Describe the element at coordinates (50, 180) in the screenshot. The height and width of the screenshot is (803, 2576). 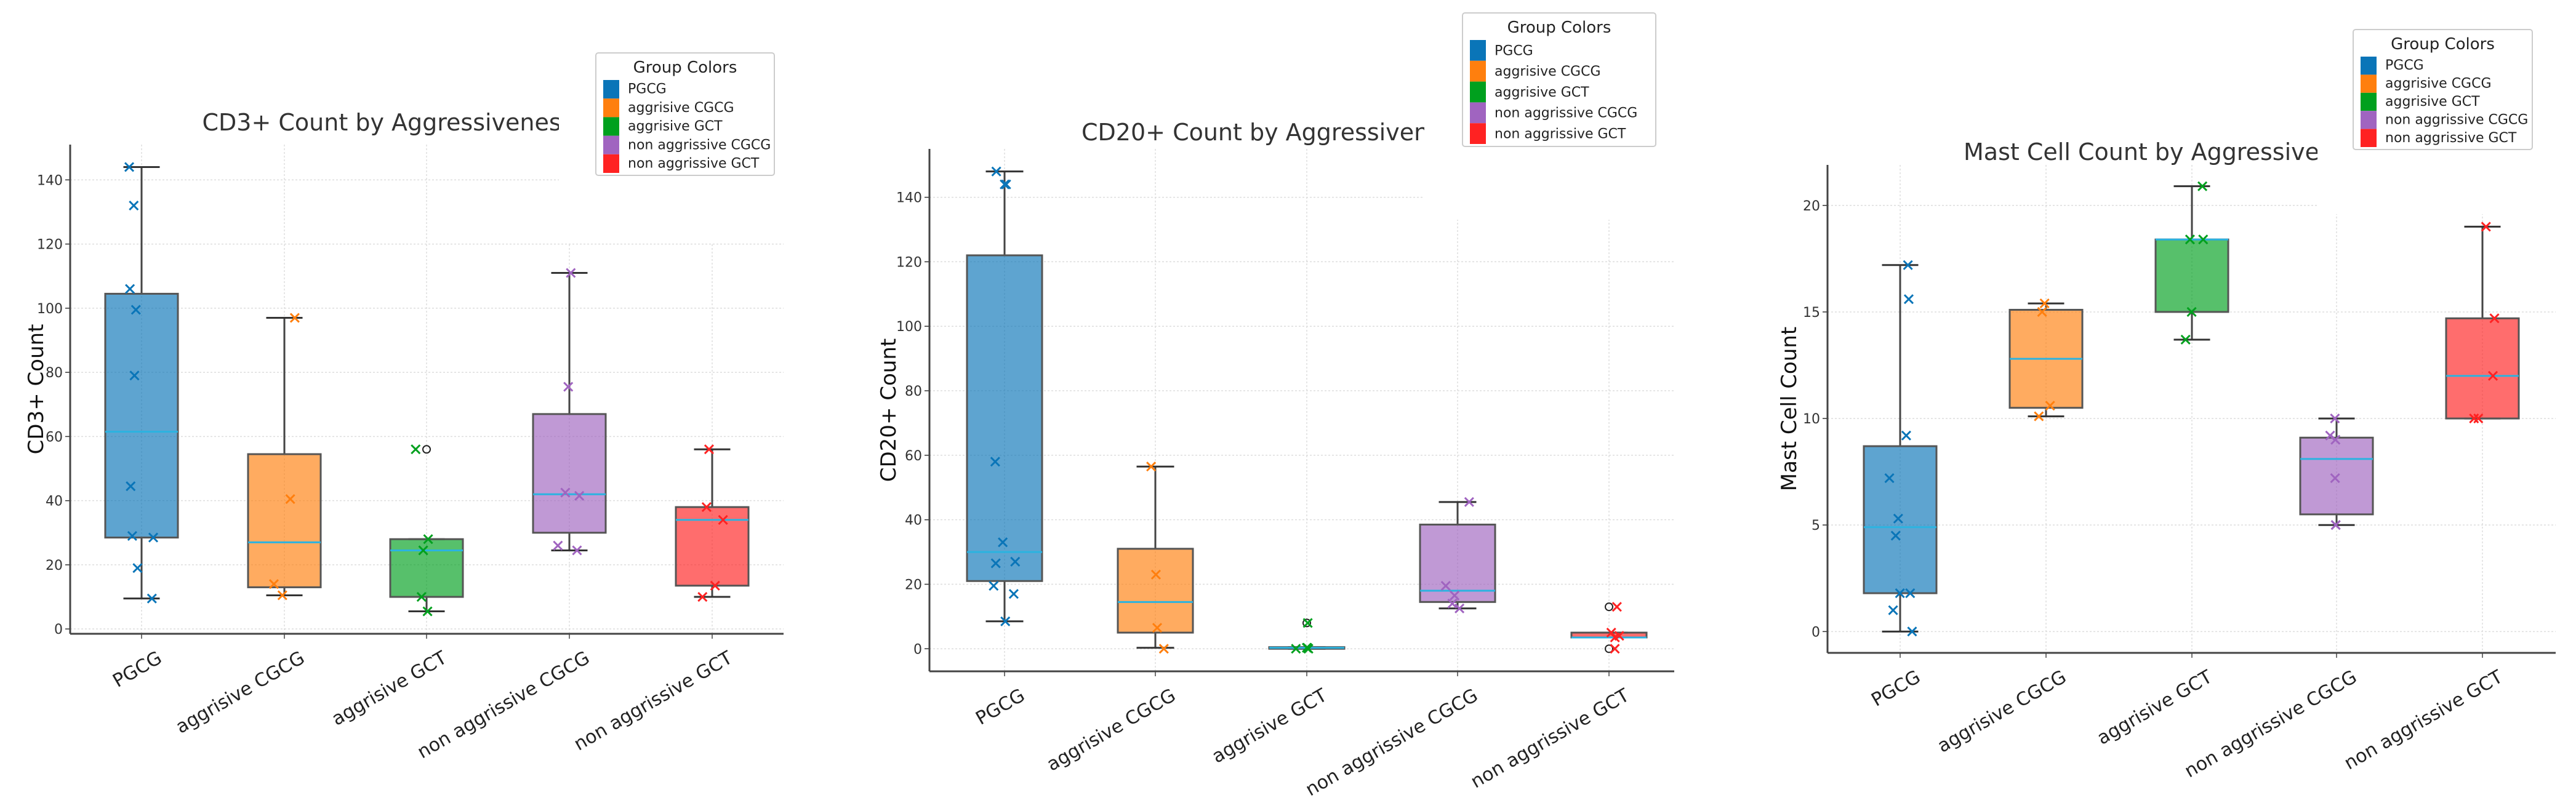
I see `y-tick-label: 140` at that location.